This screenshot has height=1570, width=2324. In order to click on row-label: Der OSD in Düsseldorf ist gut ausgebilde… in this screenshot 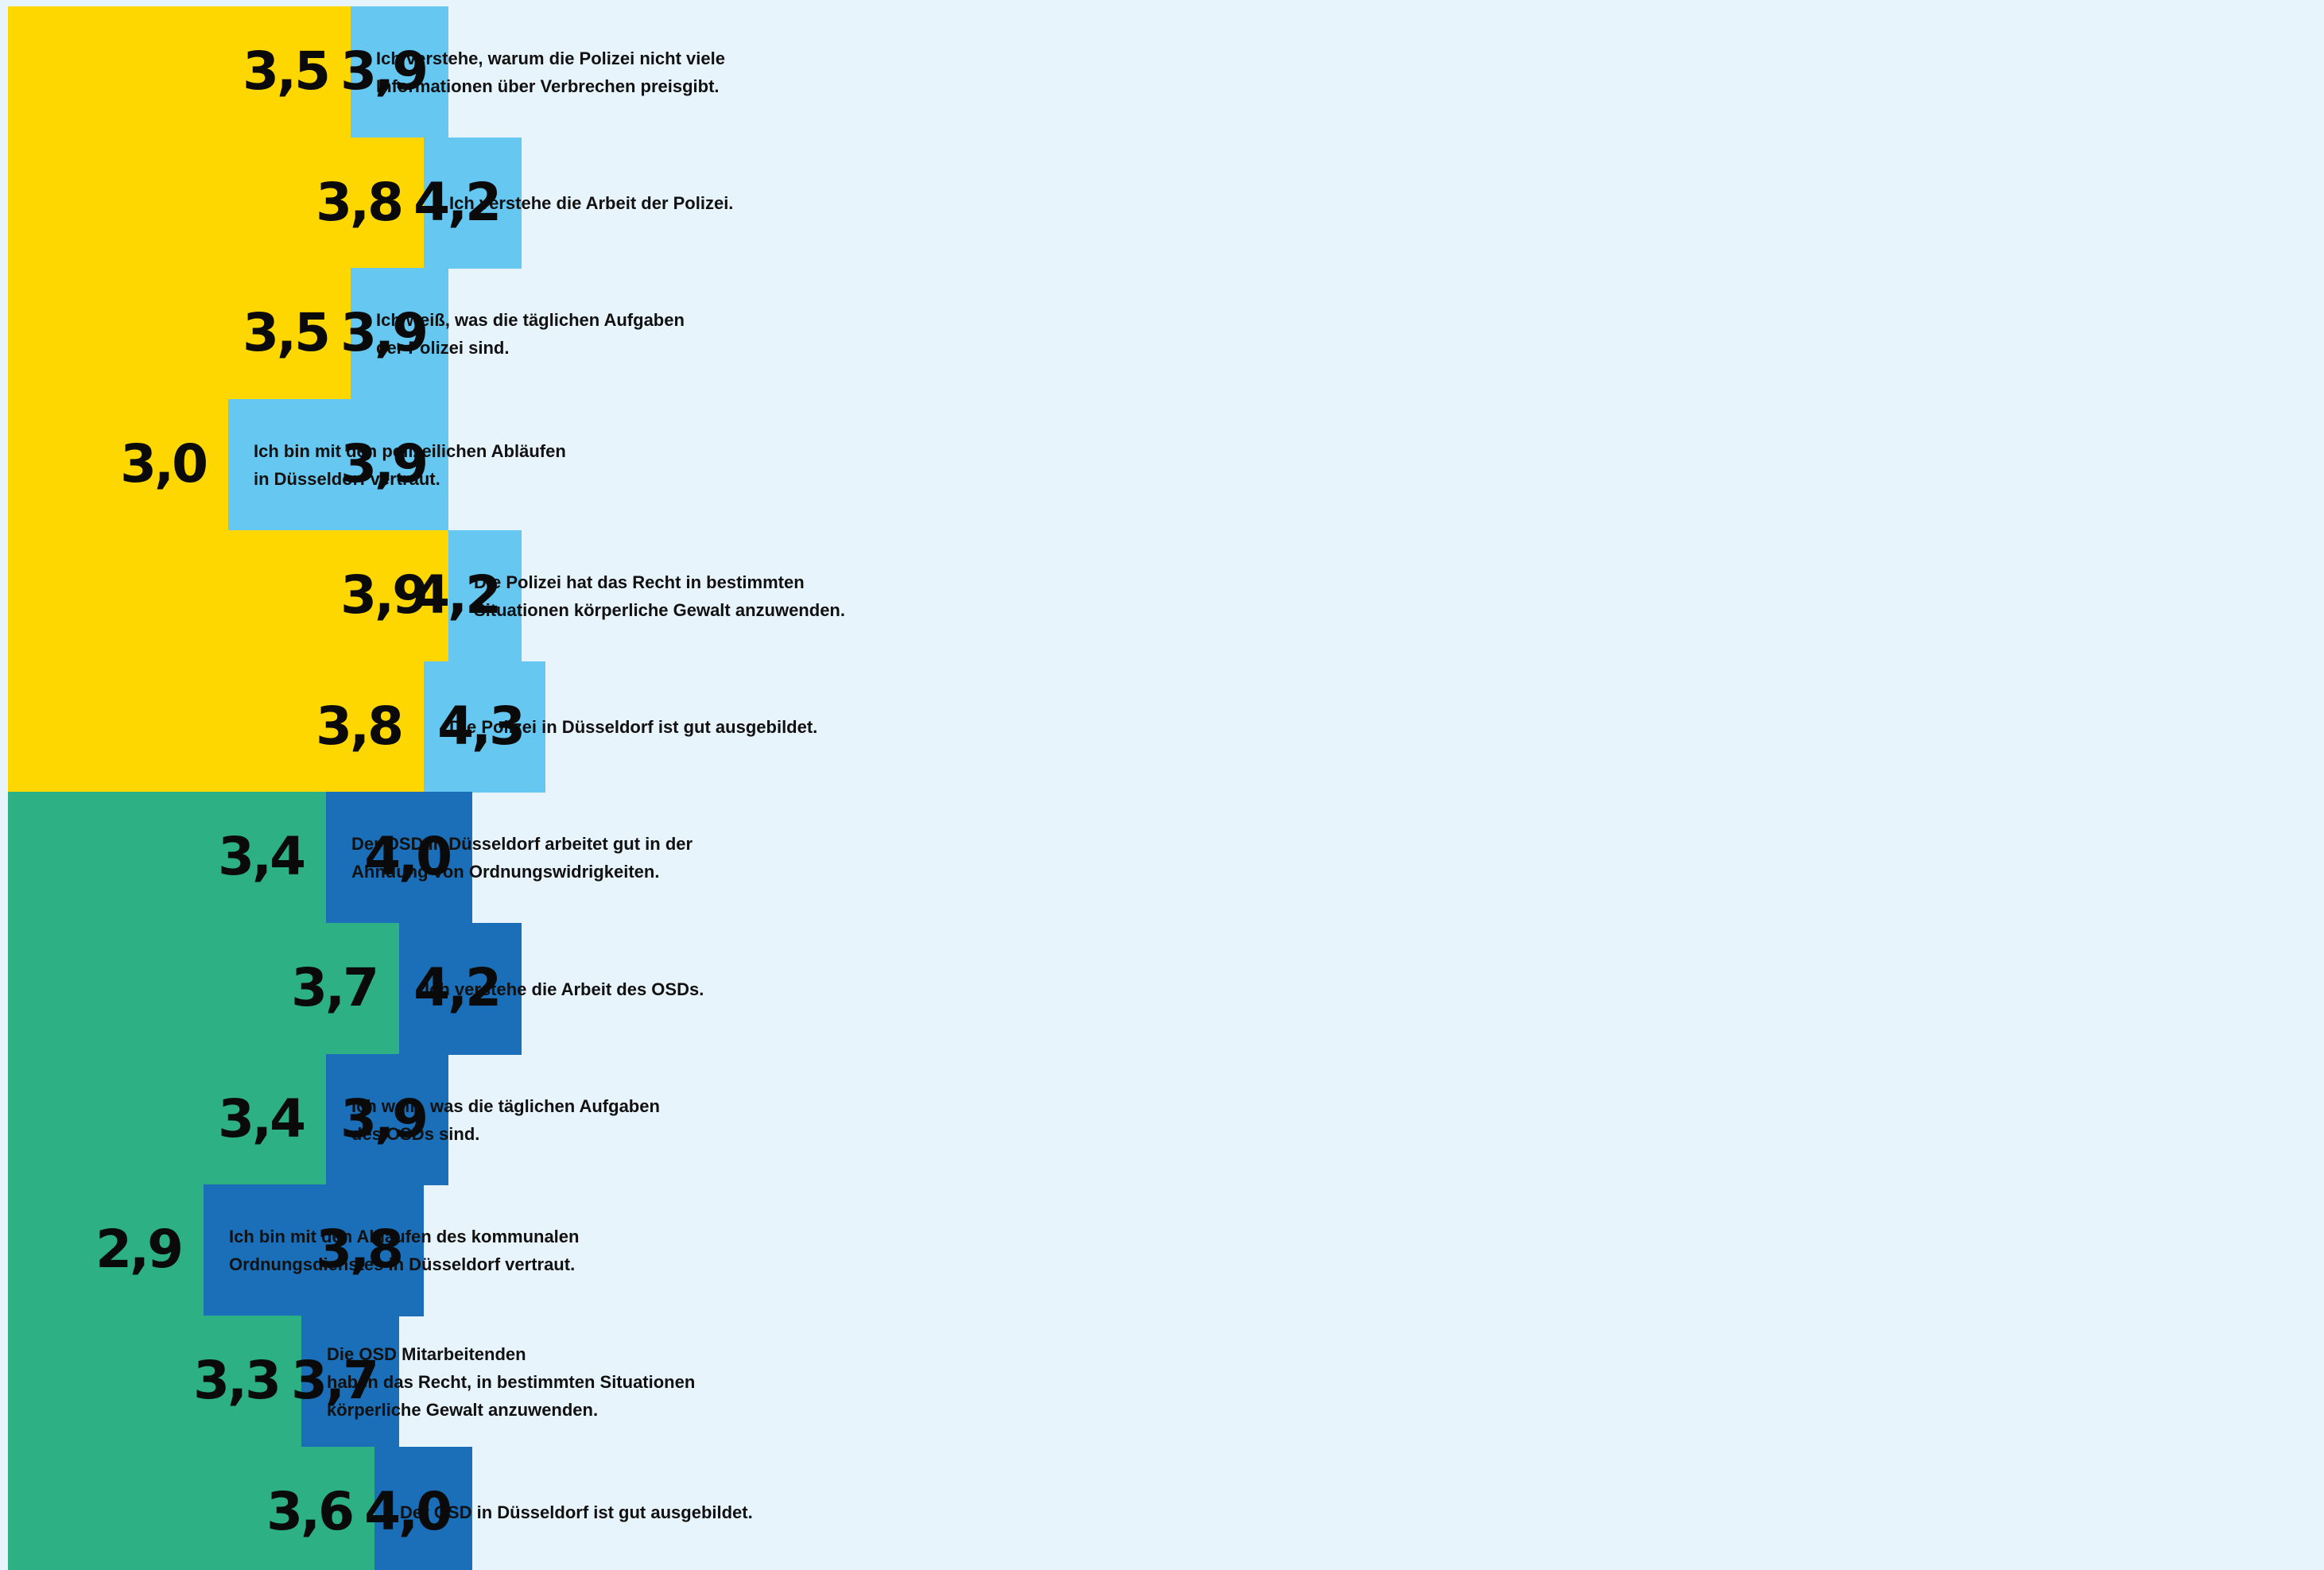, I will do `click(576, 1512)`.